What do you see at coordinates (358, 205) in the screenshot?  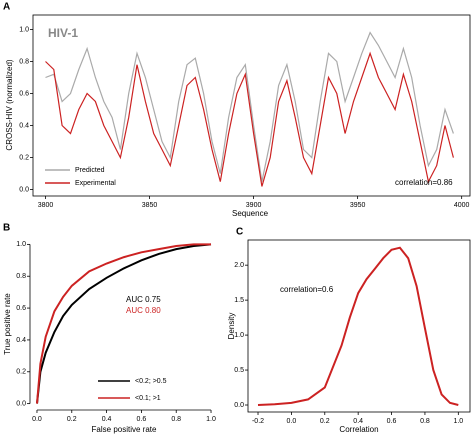 I see `x-tick-label: 3950` at bounding box center [358, 205].